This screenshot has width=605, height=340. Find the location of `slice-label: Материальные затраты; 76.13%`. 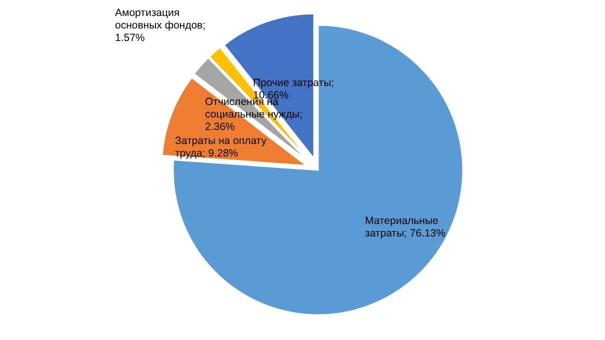

slice-label: Материальные затраты; 76.13% is located at coordinates (405, 227).